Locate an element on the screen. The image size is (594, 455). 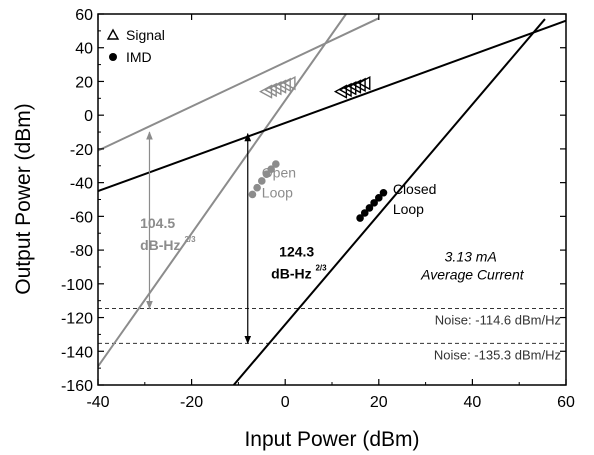
sfdr-open-label: 104.5 dB-Hz 2/3 is located at coordinates (168, 234).